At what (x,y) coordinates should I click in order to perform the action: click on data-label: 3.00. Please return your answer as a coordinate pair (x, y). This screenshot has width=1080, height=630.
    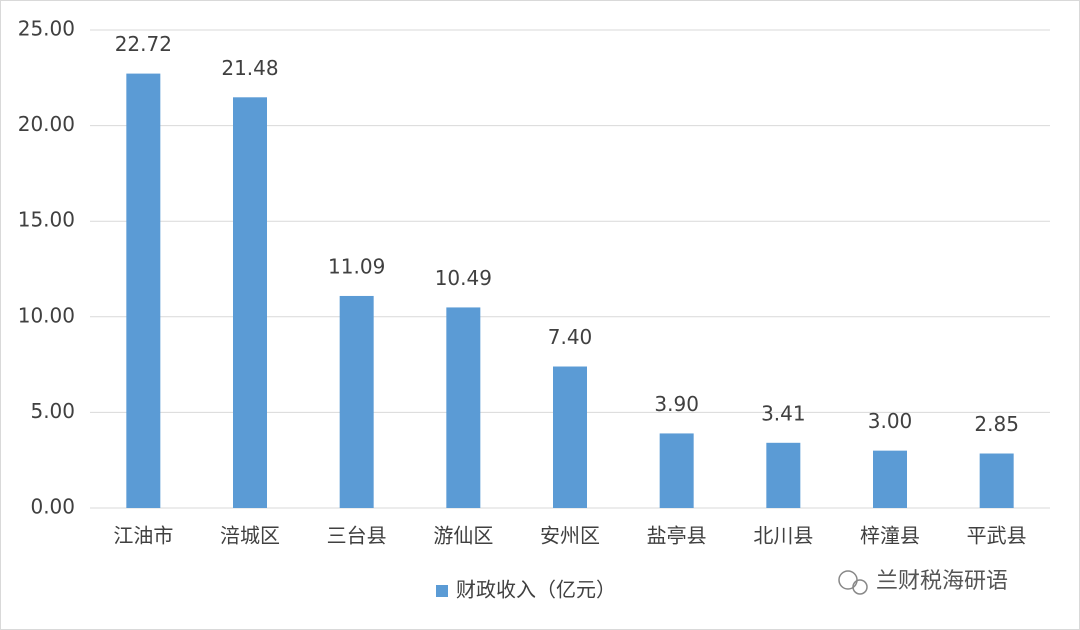
    Looking at the image, I should click on (890, 421).